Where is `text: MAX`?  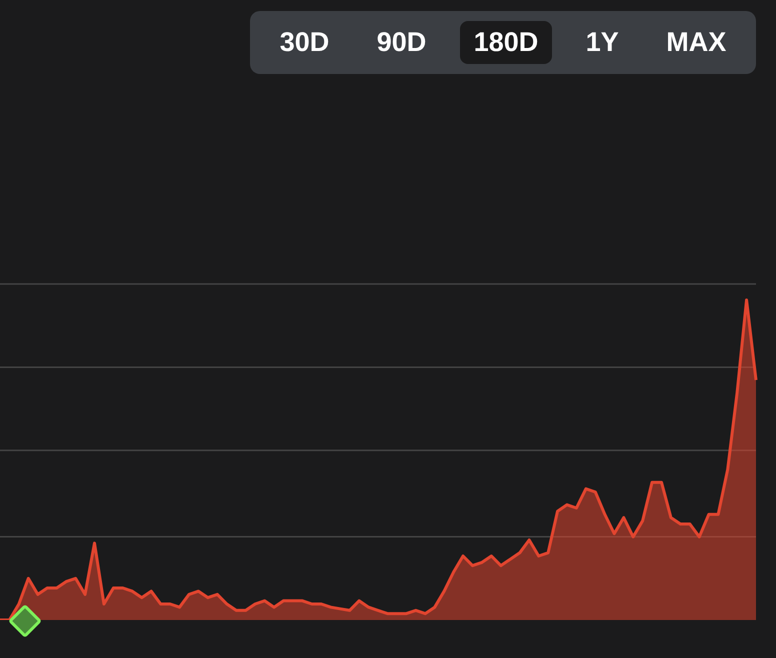
text: MAX is located at coordinates (696, 42).